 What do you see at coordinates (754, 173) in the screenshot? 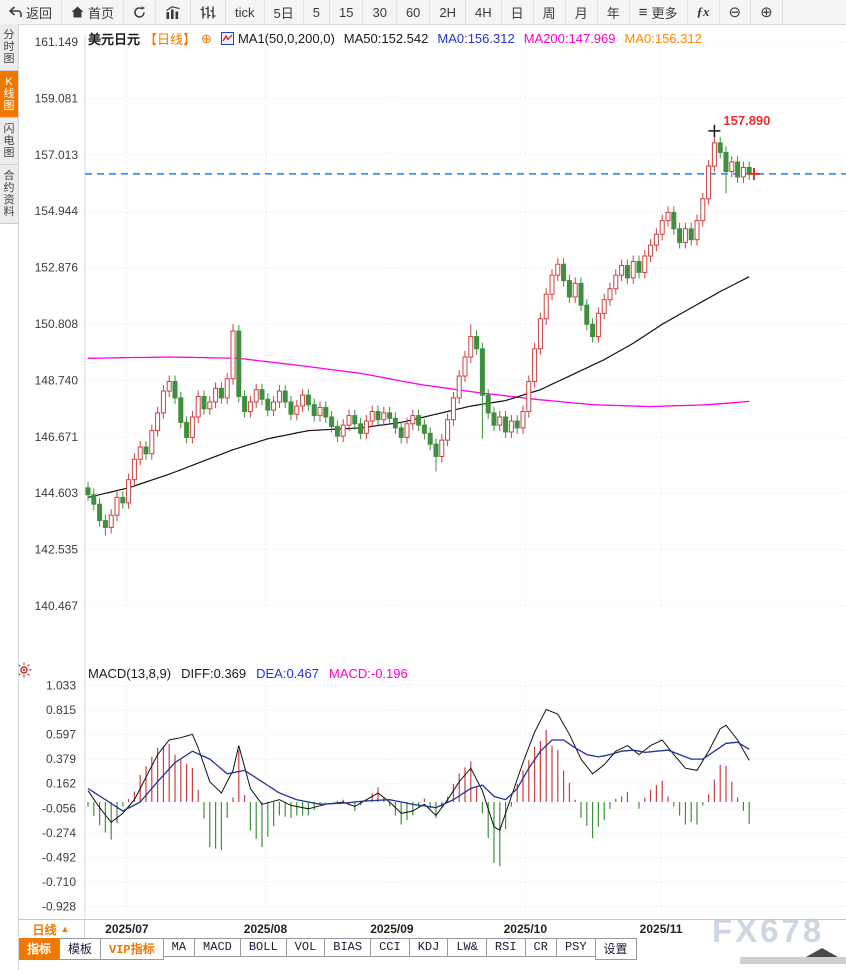
I see `last-price-marker` at bounding box center [754, 173].